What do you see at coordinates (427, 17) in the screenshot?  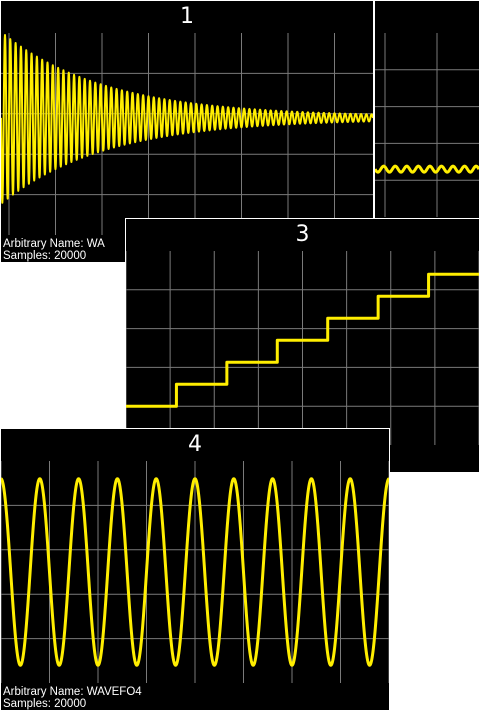 I see `panel-header` at bounding box center [427, 17].